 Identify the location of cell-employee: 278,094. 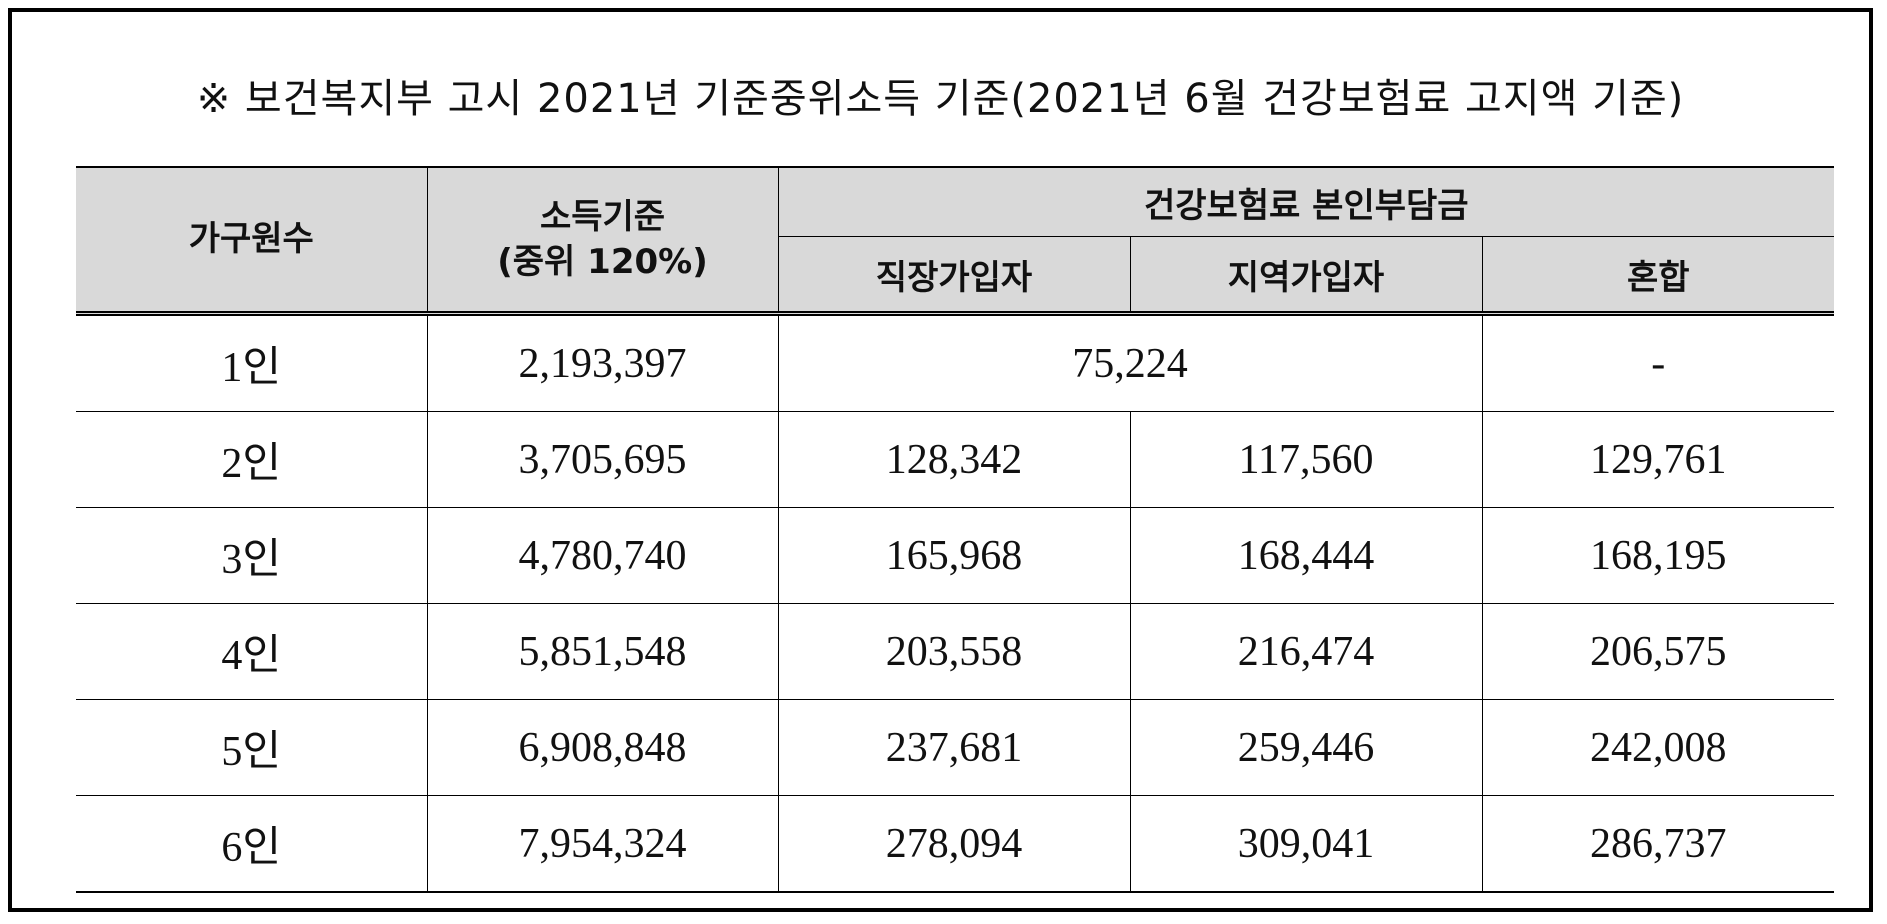
(954, 844).